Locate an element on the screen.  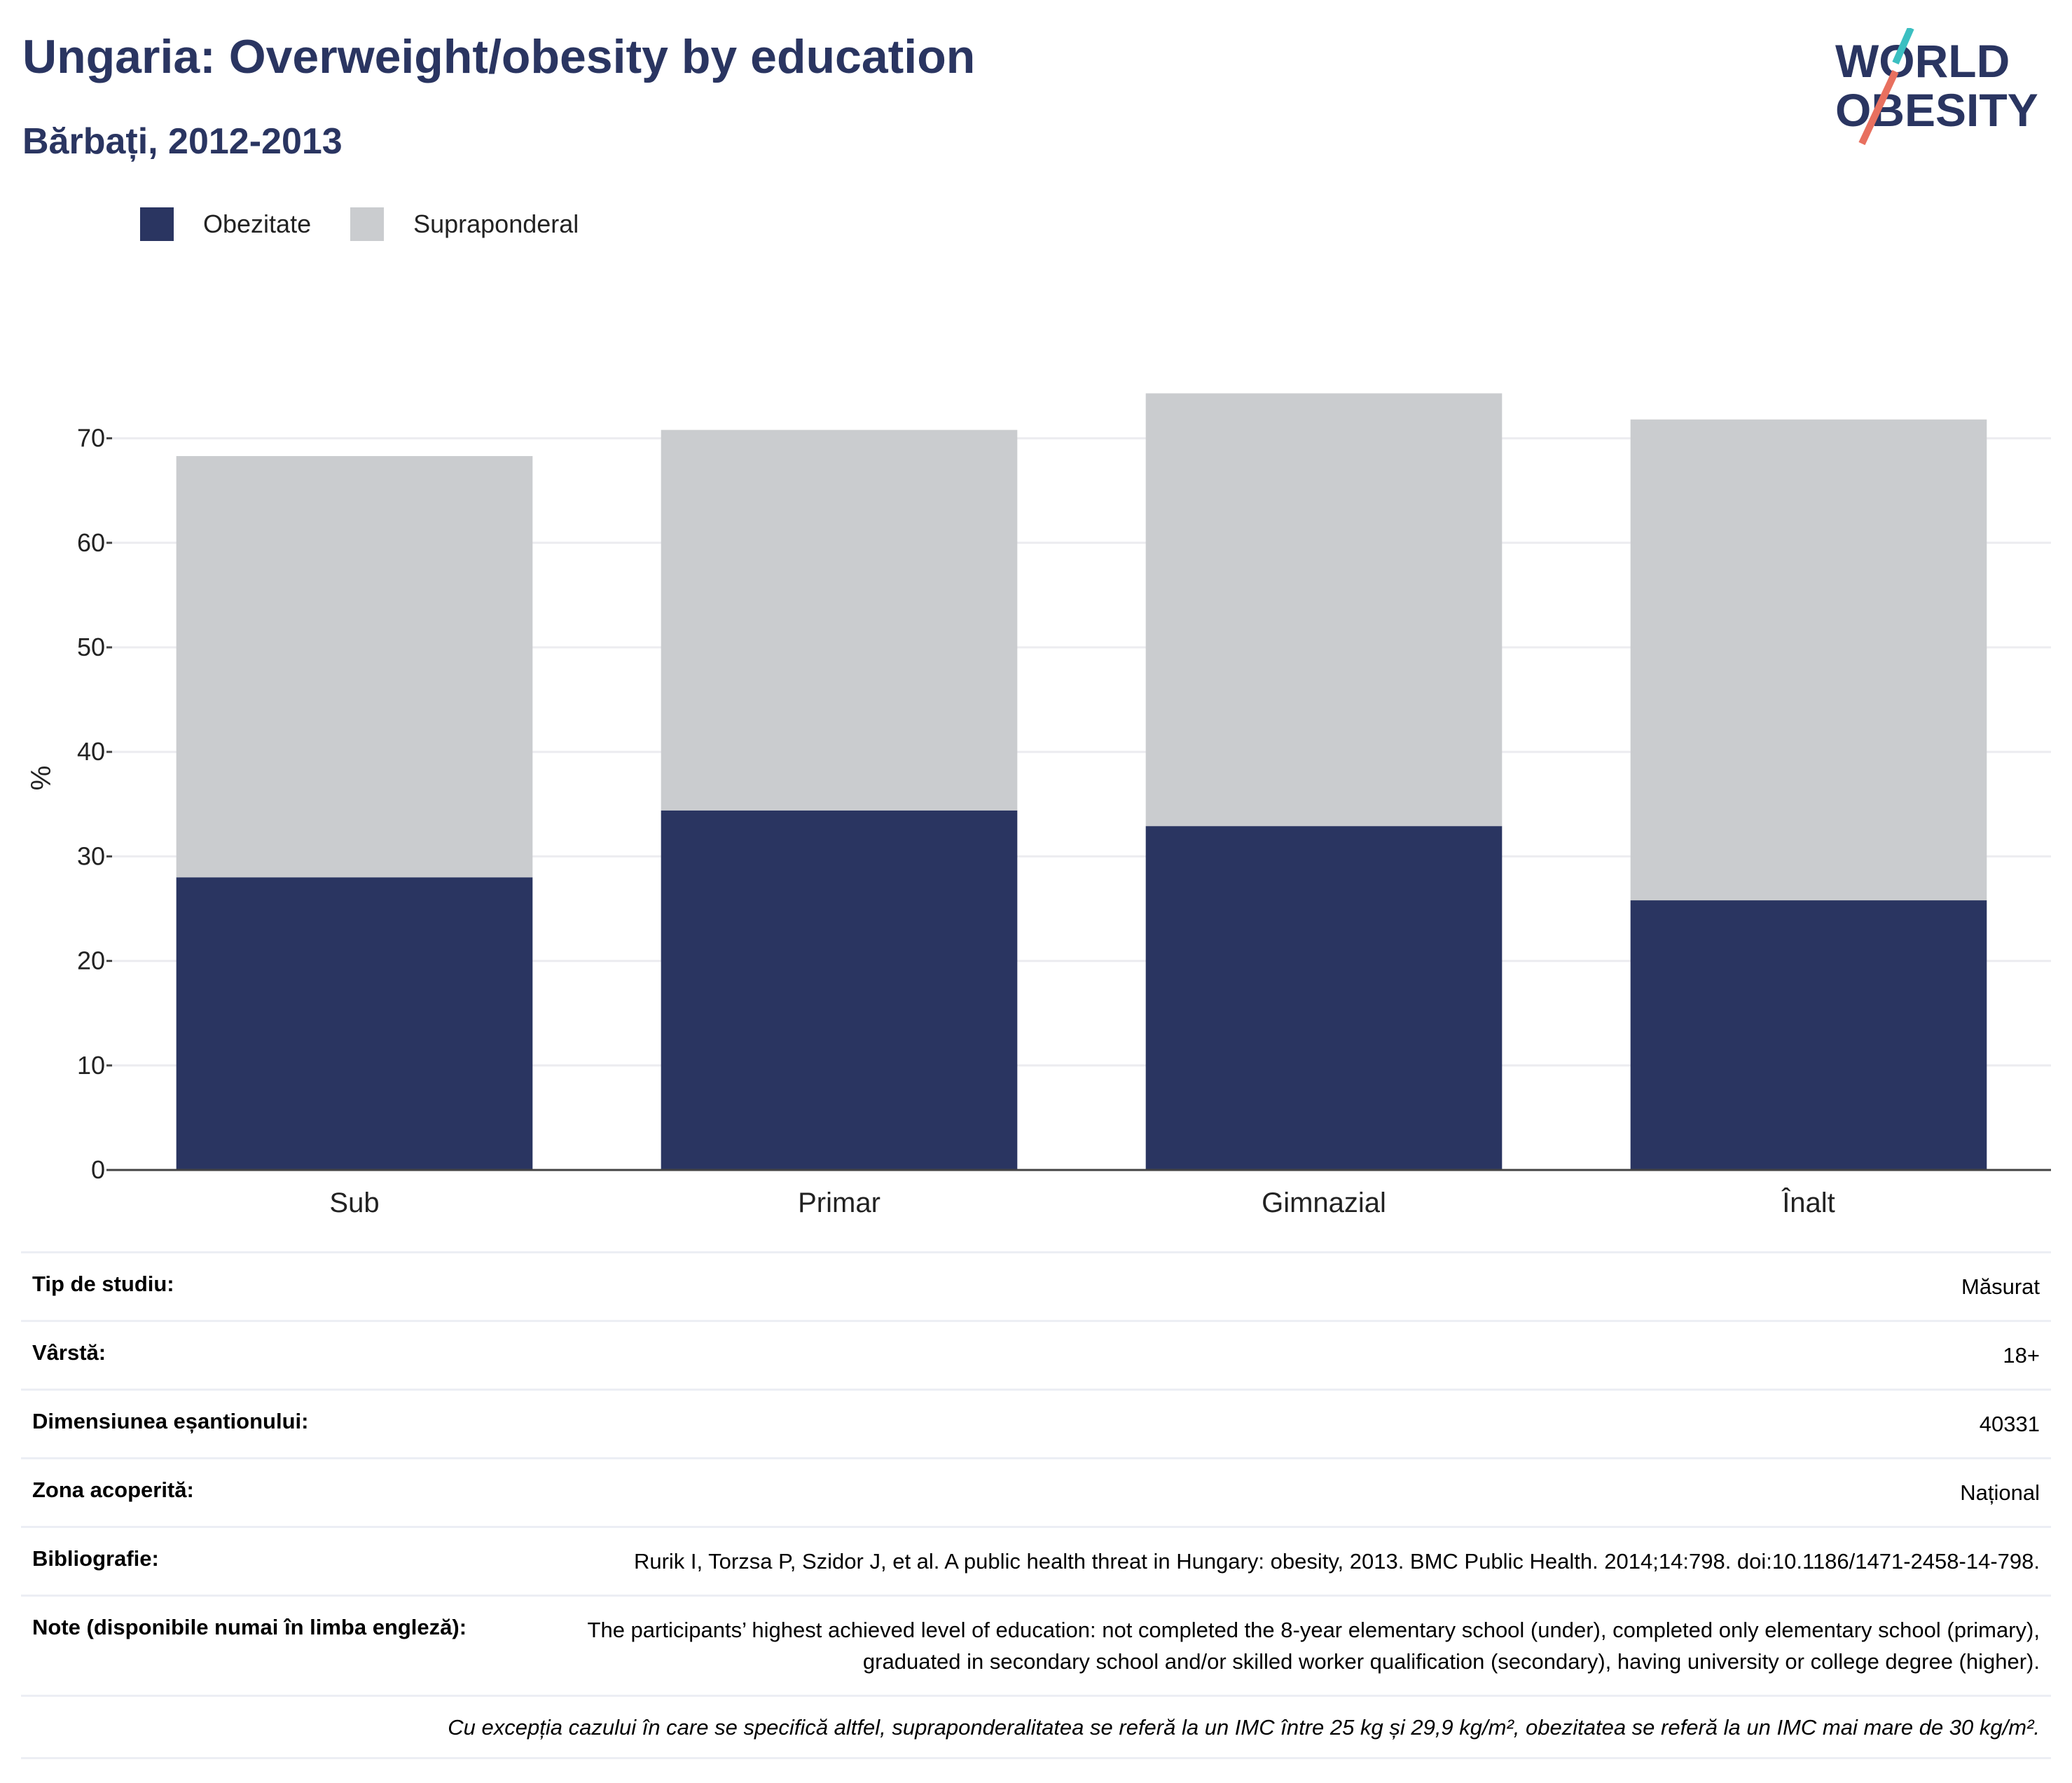
legend-item-supraponderal: Supraponderal is located at coordinates (465, 224).